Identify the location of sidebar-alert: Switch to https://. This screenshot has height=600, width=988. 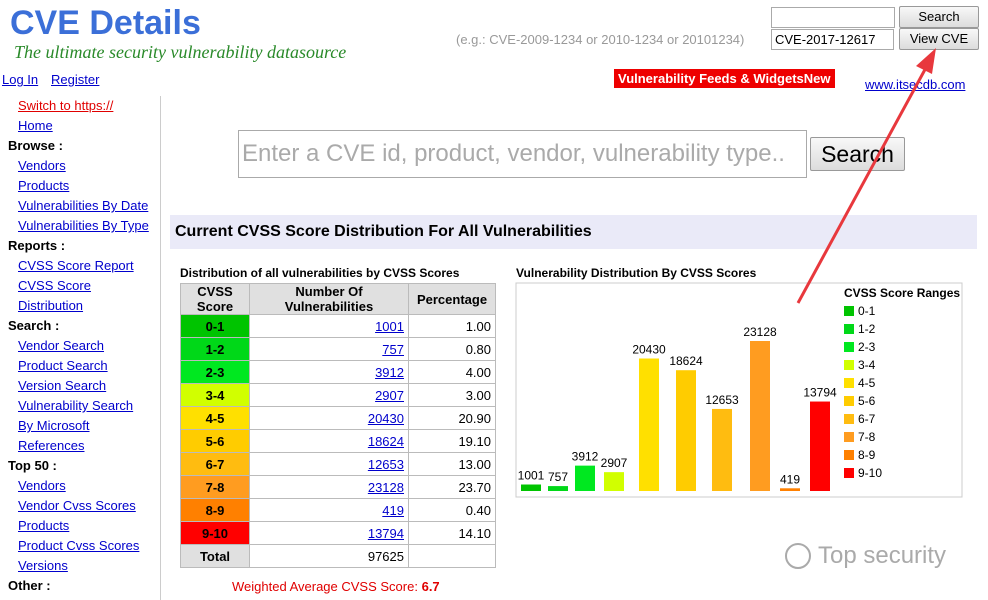
(66, 105).